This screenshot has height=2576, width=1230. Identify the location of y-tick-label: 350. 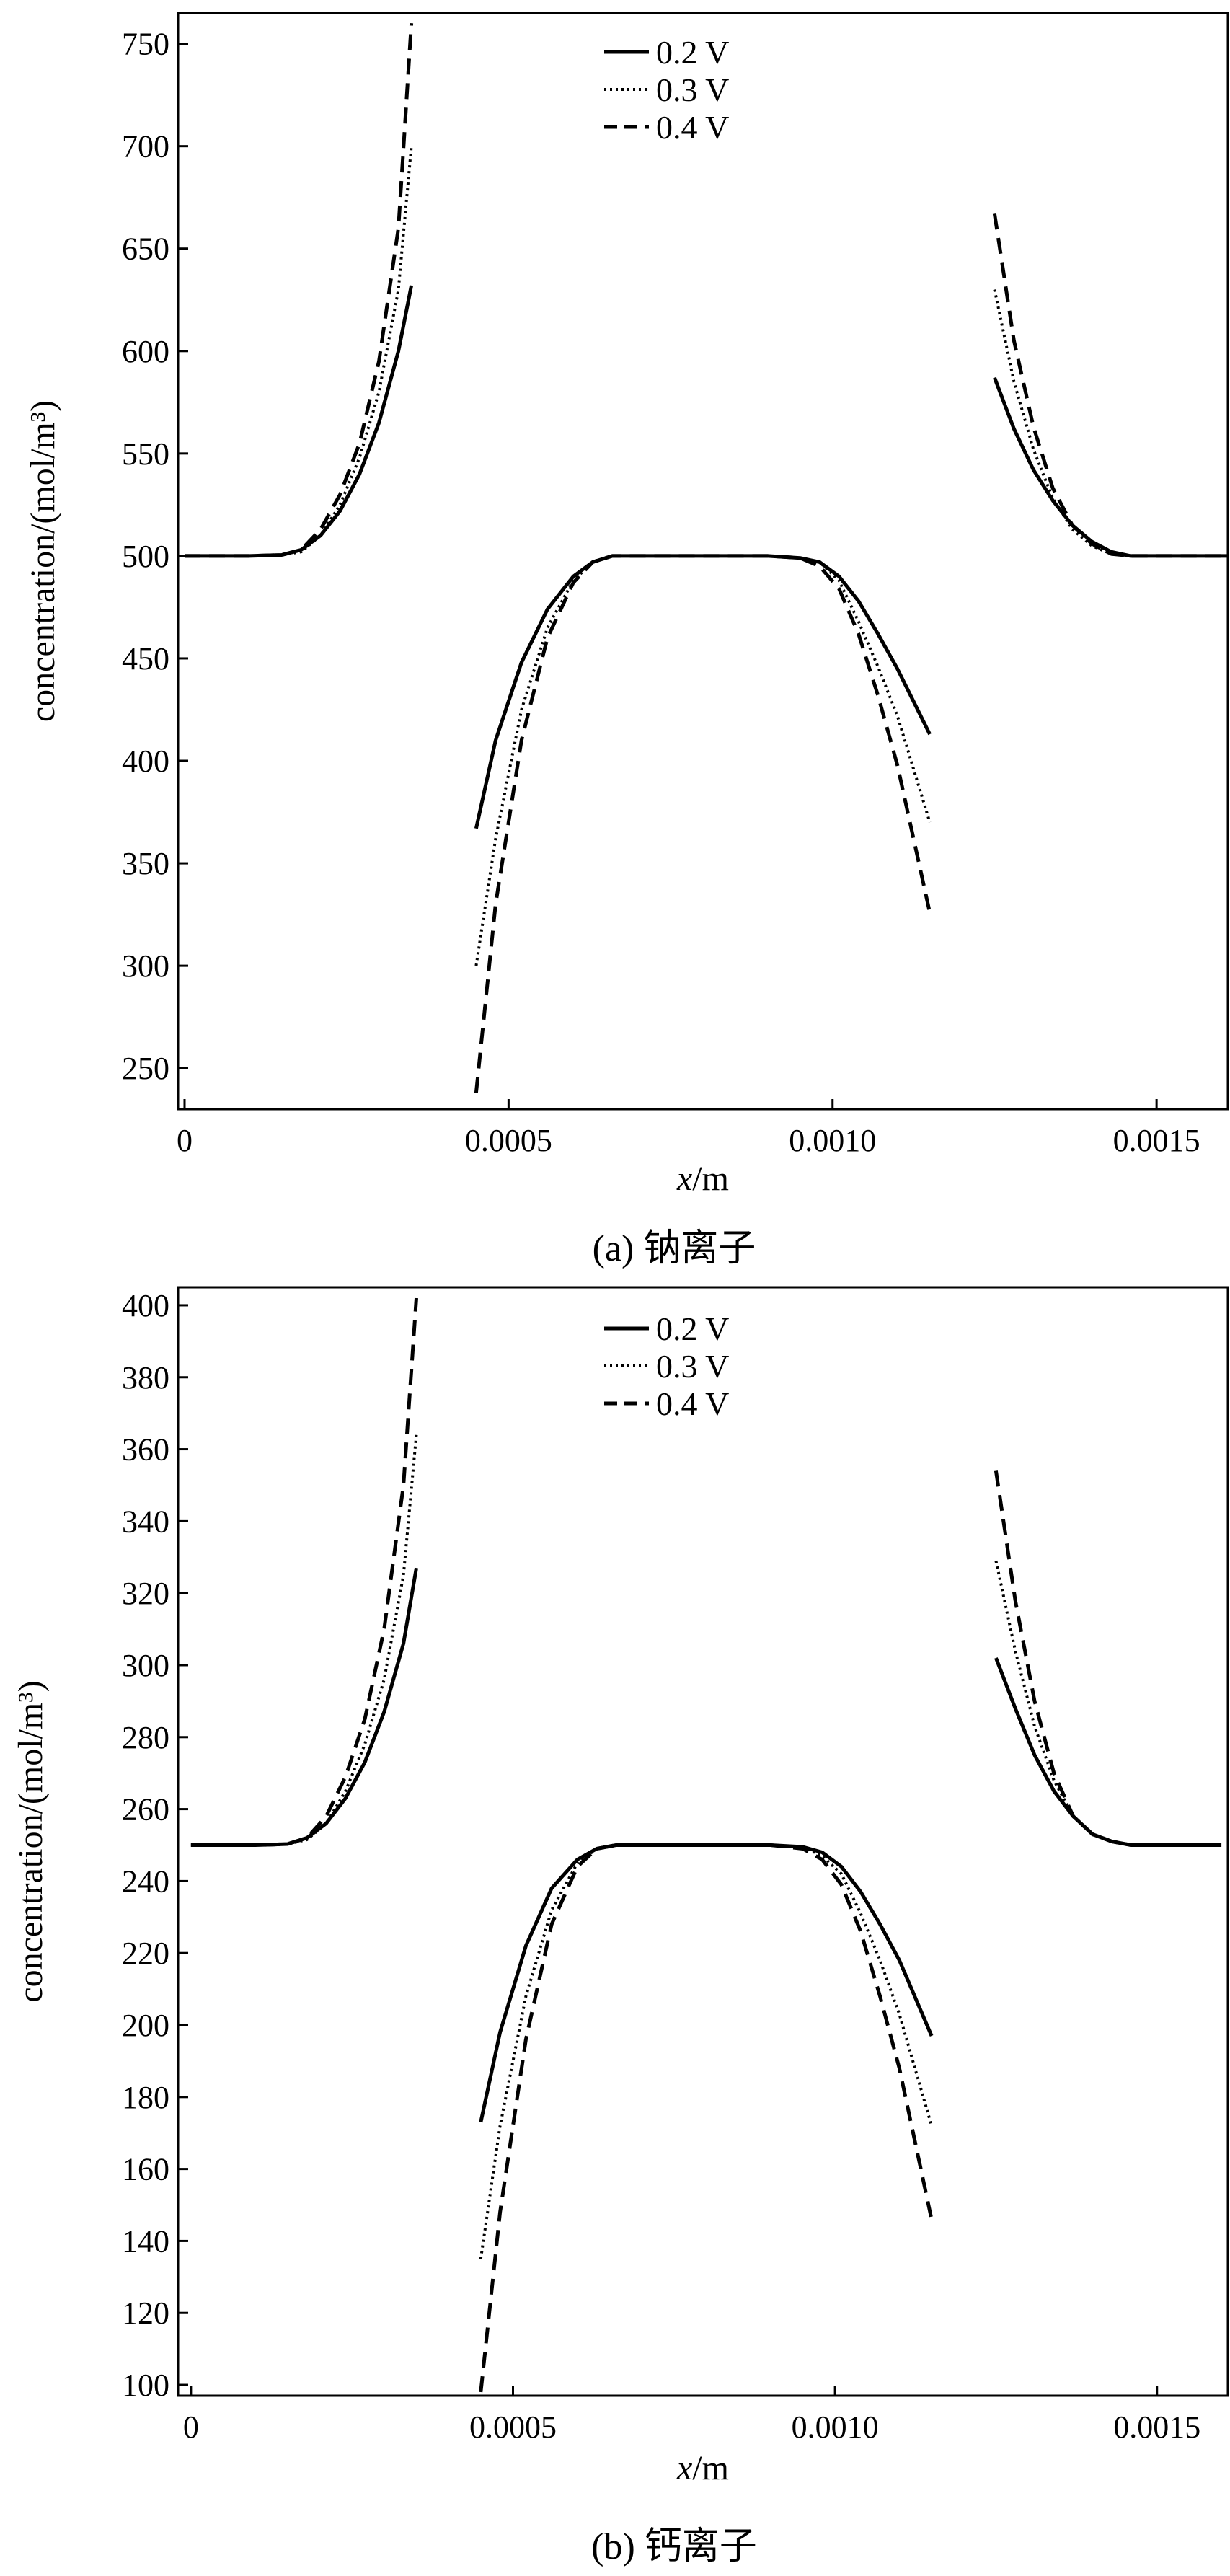
(145, 863).